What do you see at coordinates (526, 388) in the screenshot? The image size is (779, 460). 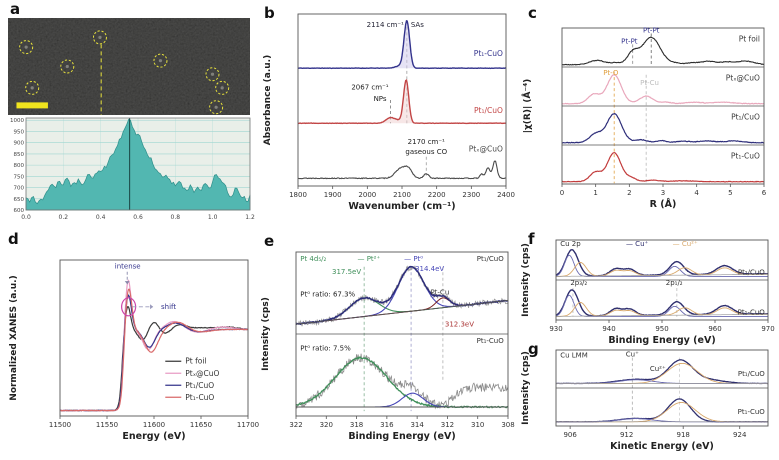 I see `g-ylabel: Intensity (cps)` at bounding box center [526, 388].